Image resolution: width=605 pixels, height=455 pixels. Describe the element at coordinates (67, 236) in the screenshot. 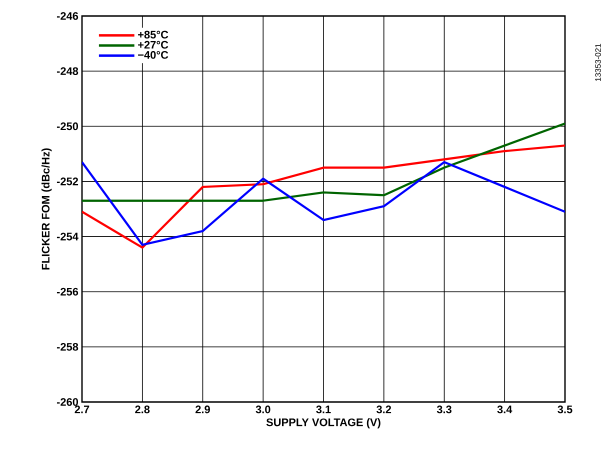

I see `y-tick-label: -254` at that location.